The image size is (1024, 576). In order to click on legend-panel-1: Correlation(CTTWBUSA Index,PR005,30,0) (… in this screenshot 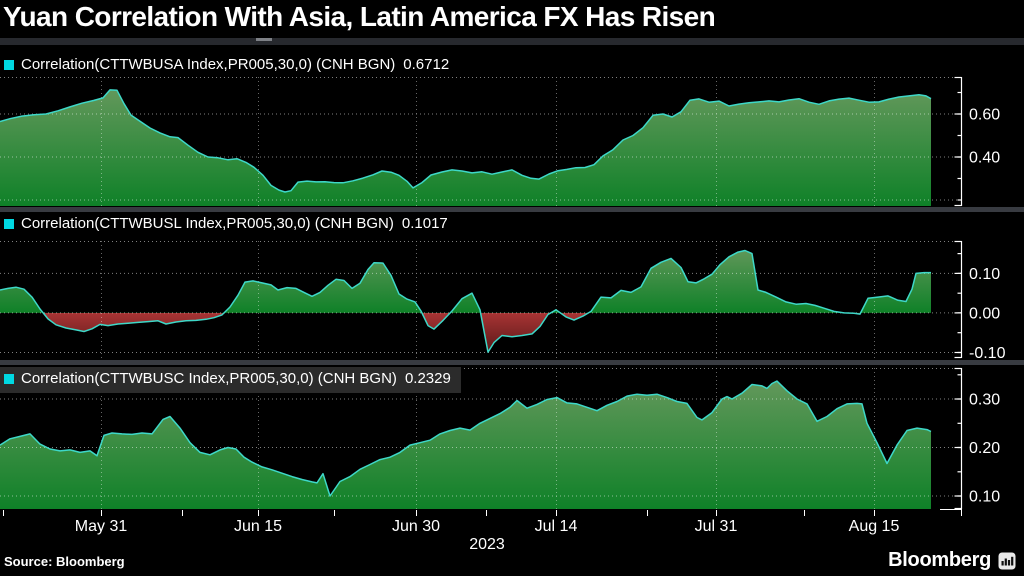, I will do `click(226, 65)`.